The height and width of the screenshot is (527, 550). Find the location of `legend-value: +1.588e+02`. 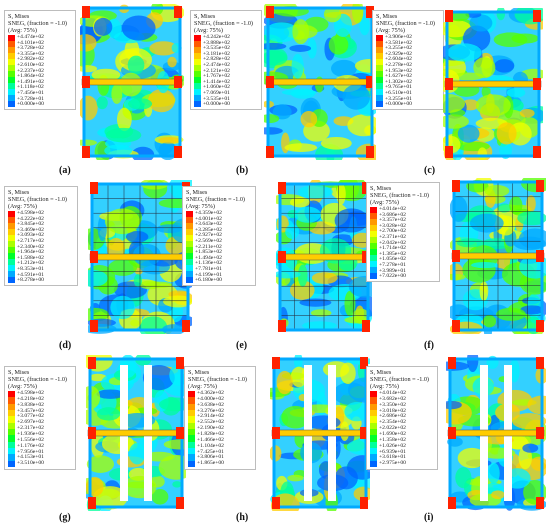

legend-value: +1.588e+02 is located at coordinates (30, 257).